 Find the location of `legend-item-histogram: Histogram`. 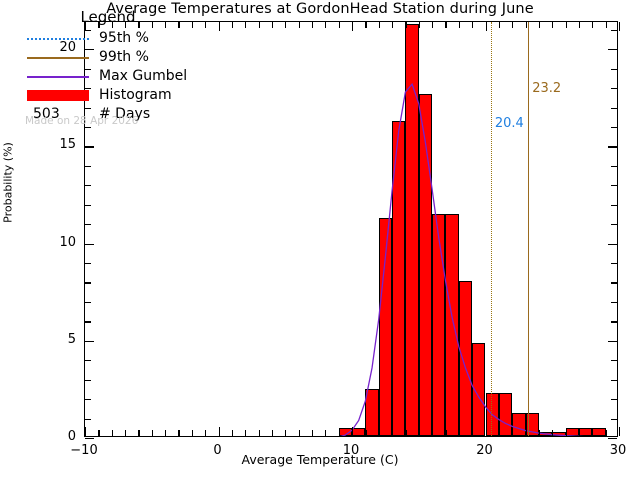

legend-item-histogram: Histogram is located at coordinates (110, 96).